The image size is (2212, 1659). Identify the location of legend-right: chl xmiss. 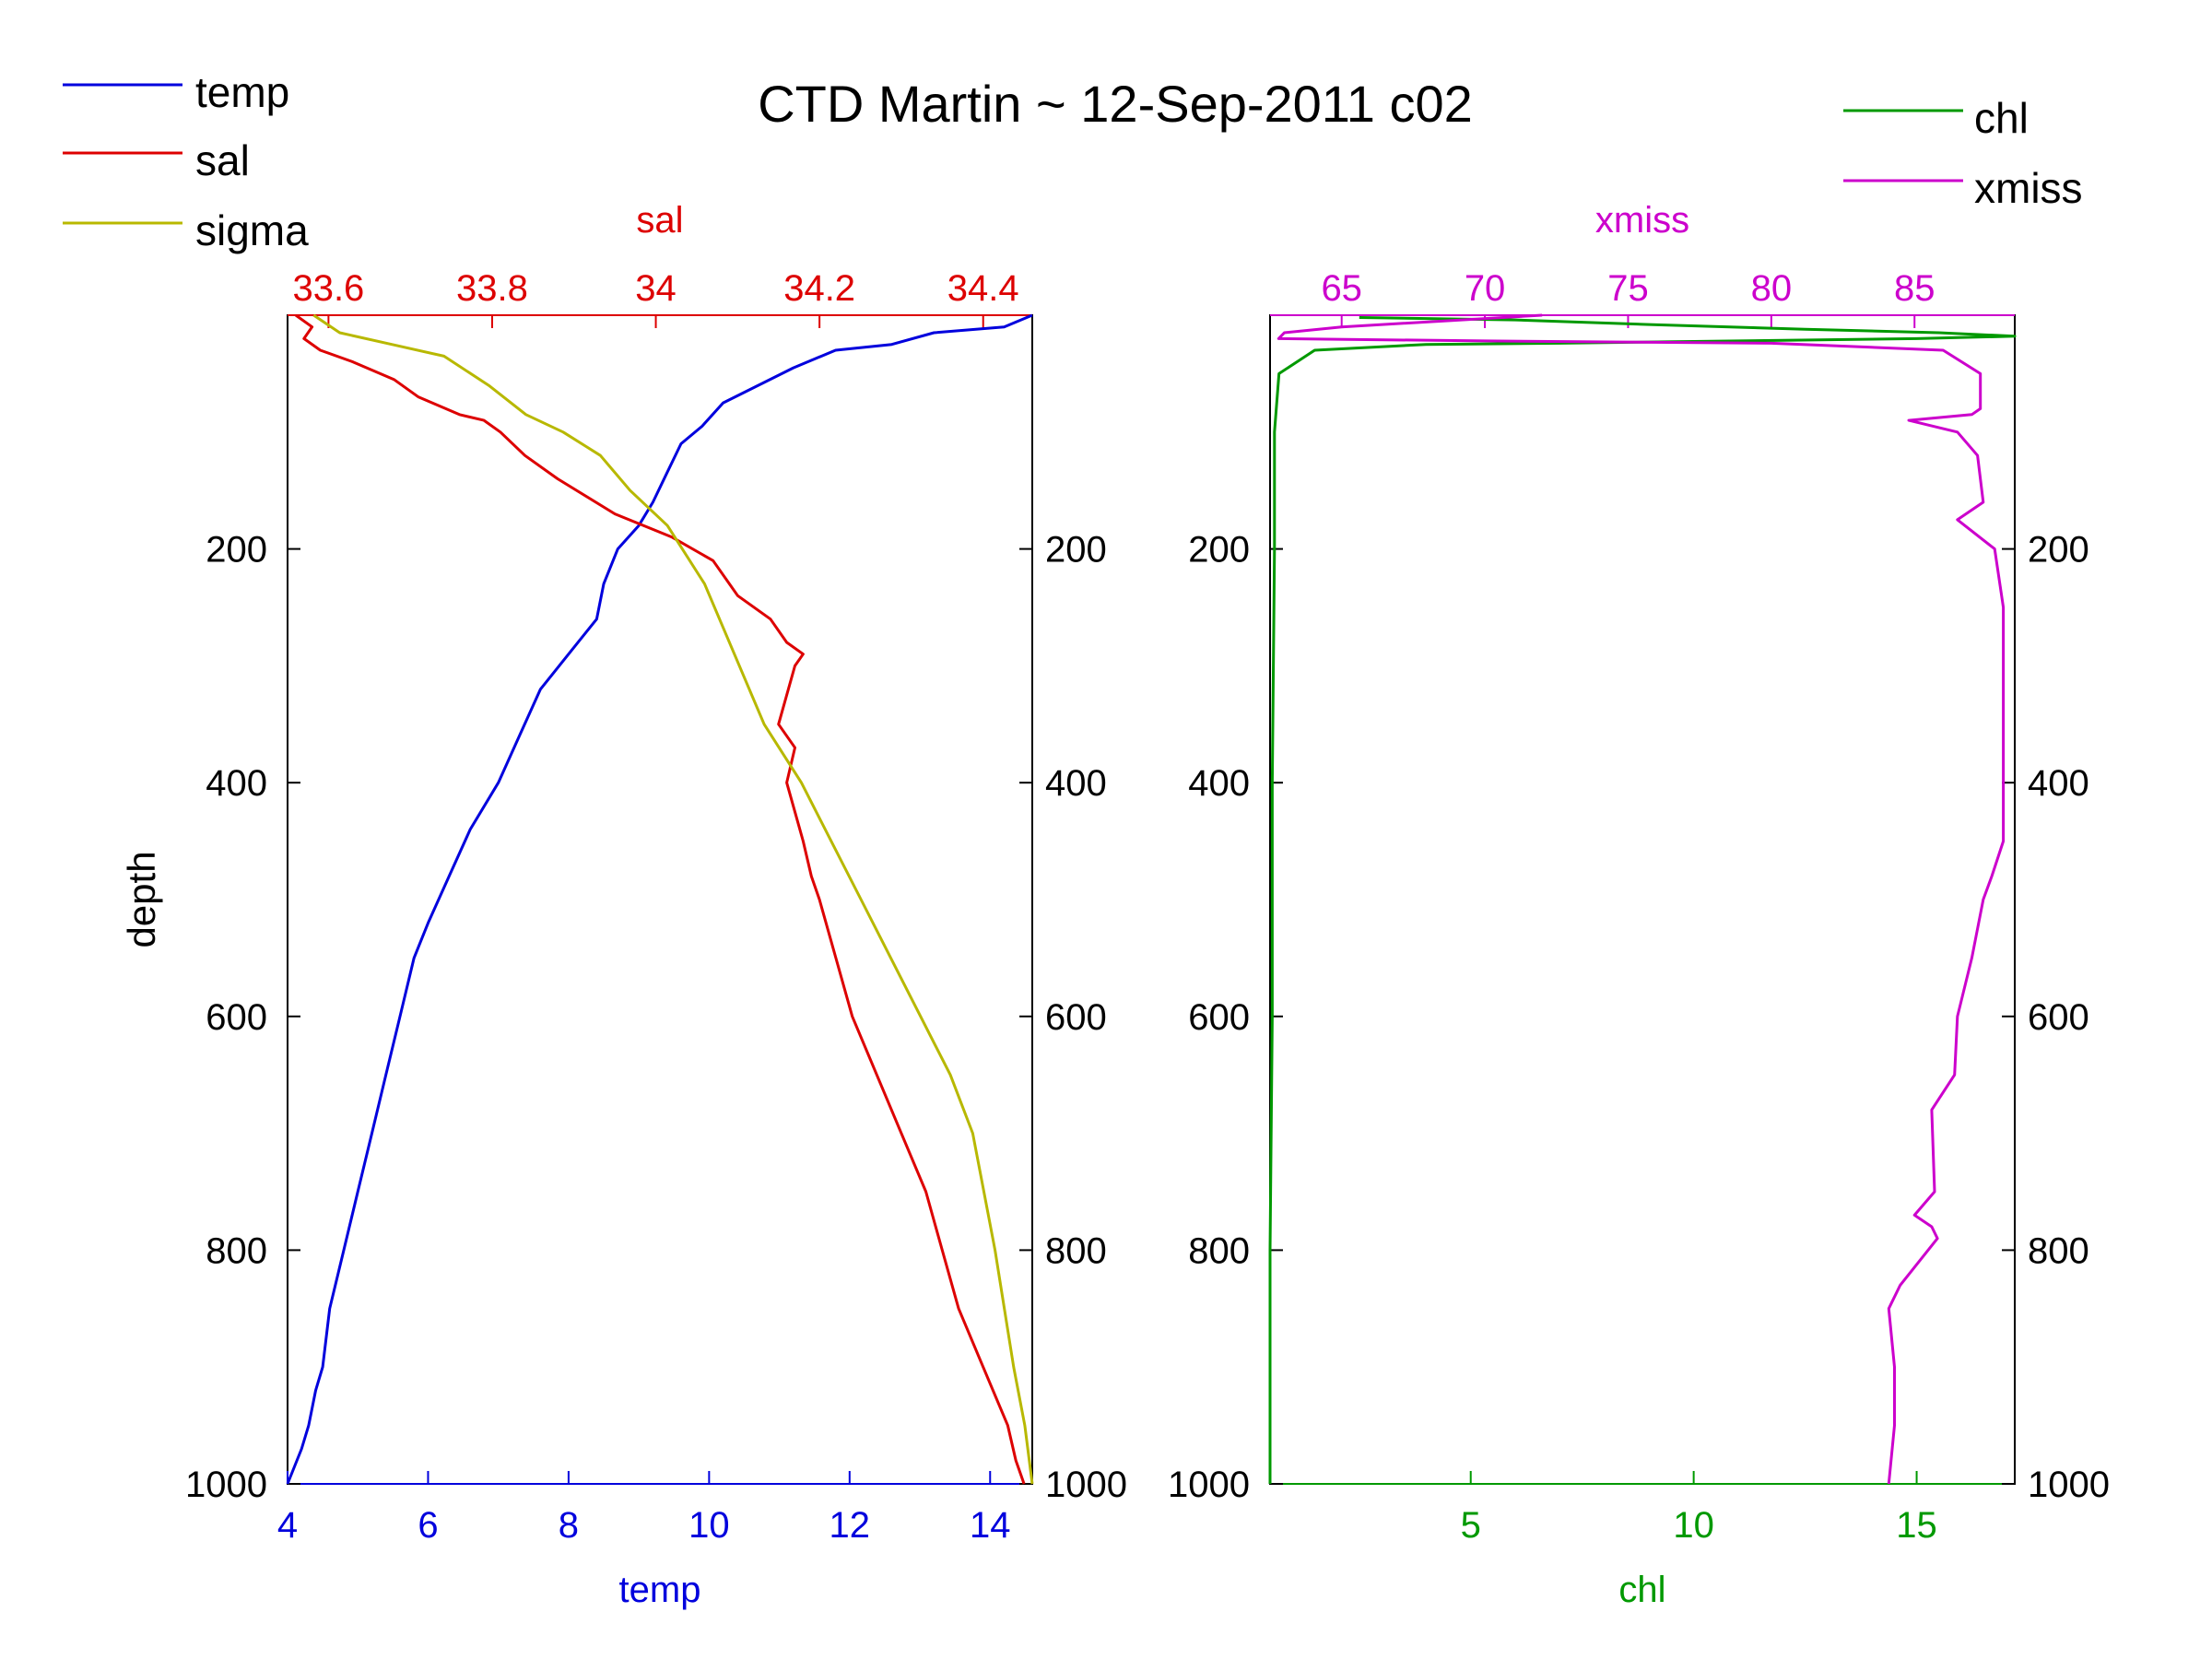
(1963, 153).